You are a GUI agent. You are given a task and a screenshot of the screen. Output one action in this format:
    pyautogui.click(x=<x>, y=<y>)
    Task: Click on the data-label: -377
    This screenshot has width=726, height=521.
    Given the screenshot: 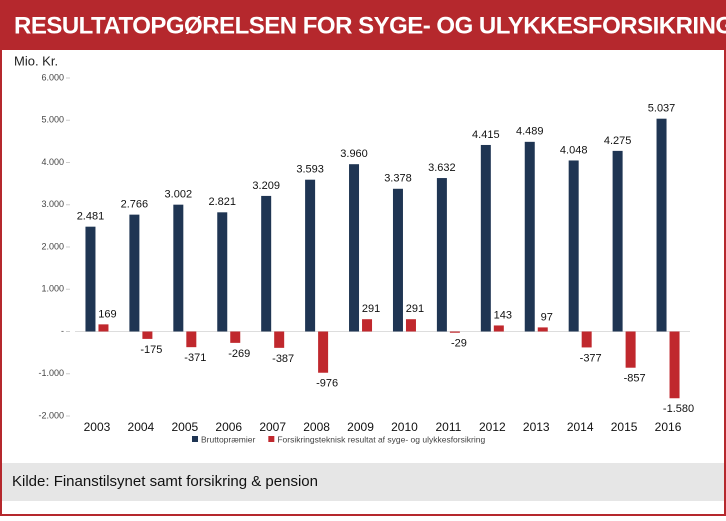 What is the action you would take?
    pyautogui.click(x=591, y=358)
    